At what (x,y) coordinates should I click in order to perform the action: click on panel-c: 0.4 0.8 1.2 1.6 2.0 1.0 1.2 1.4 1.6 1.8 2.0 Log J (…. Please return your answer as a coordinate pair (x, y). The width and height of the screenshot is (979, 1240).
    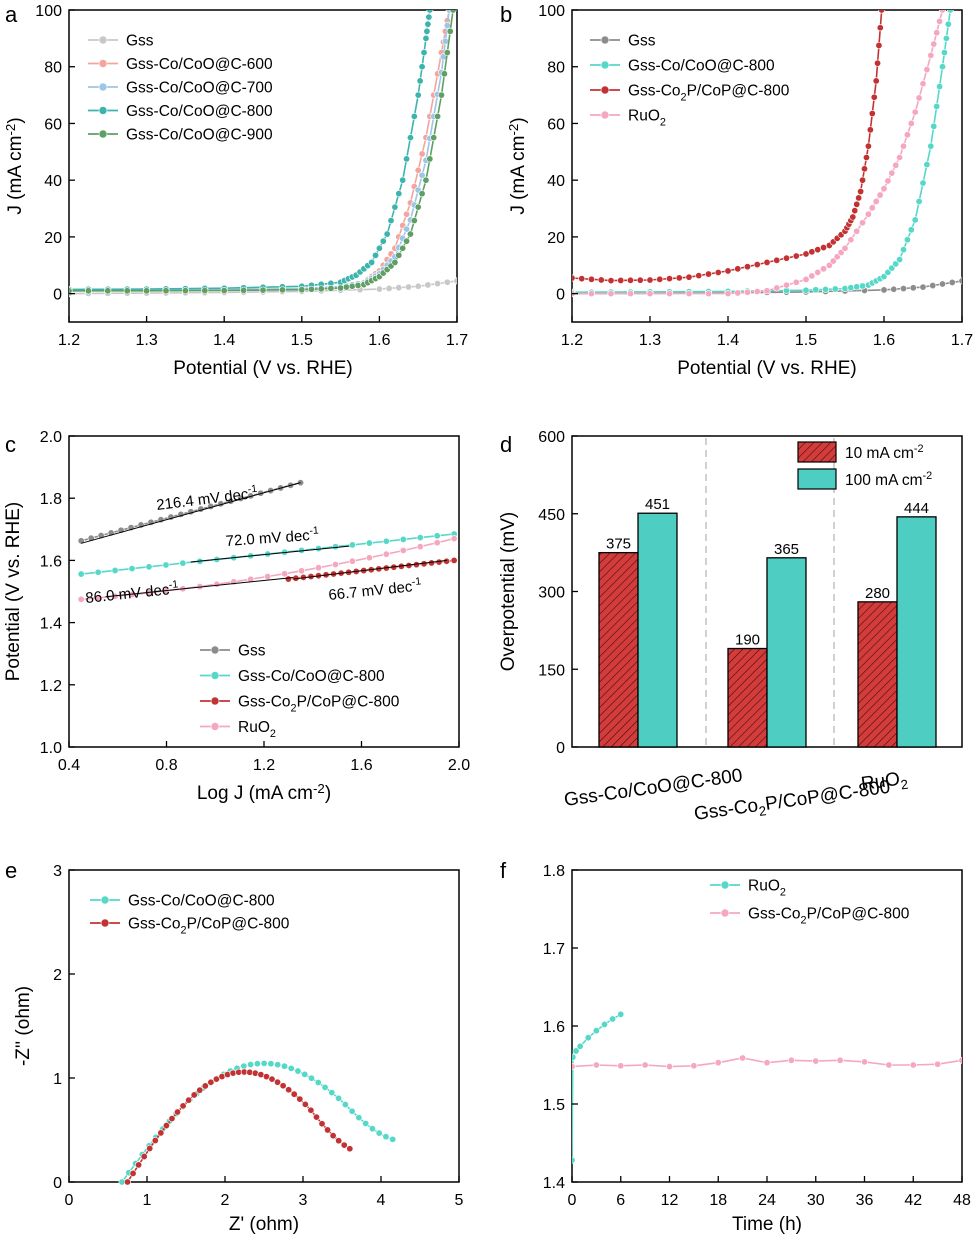
    Looking at the image, I should click on (236, 616).